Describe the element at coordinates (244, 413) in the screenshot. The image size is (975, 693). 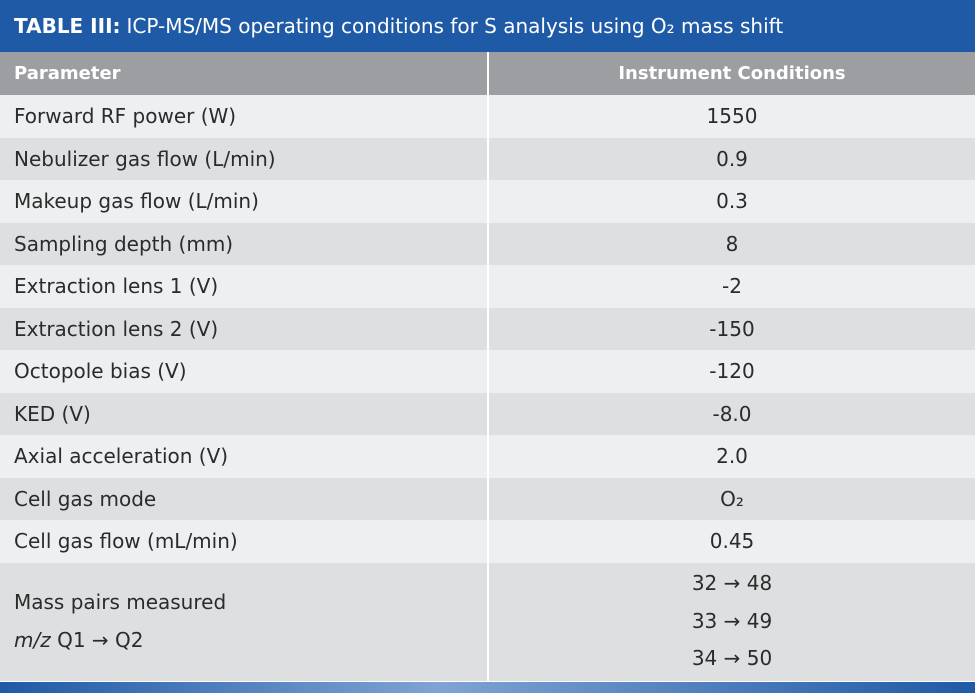
I see `parameter-cell: KED (V)` at that location.